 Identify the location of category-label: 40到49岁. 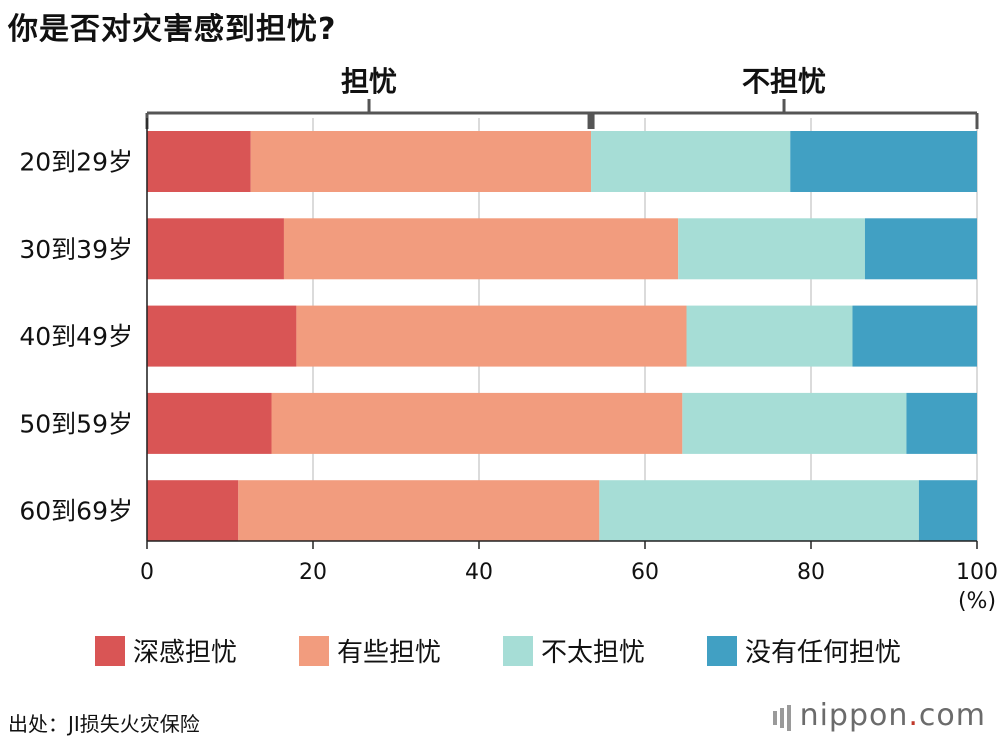
(76, 336).